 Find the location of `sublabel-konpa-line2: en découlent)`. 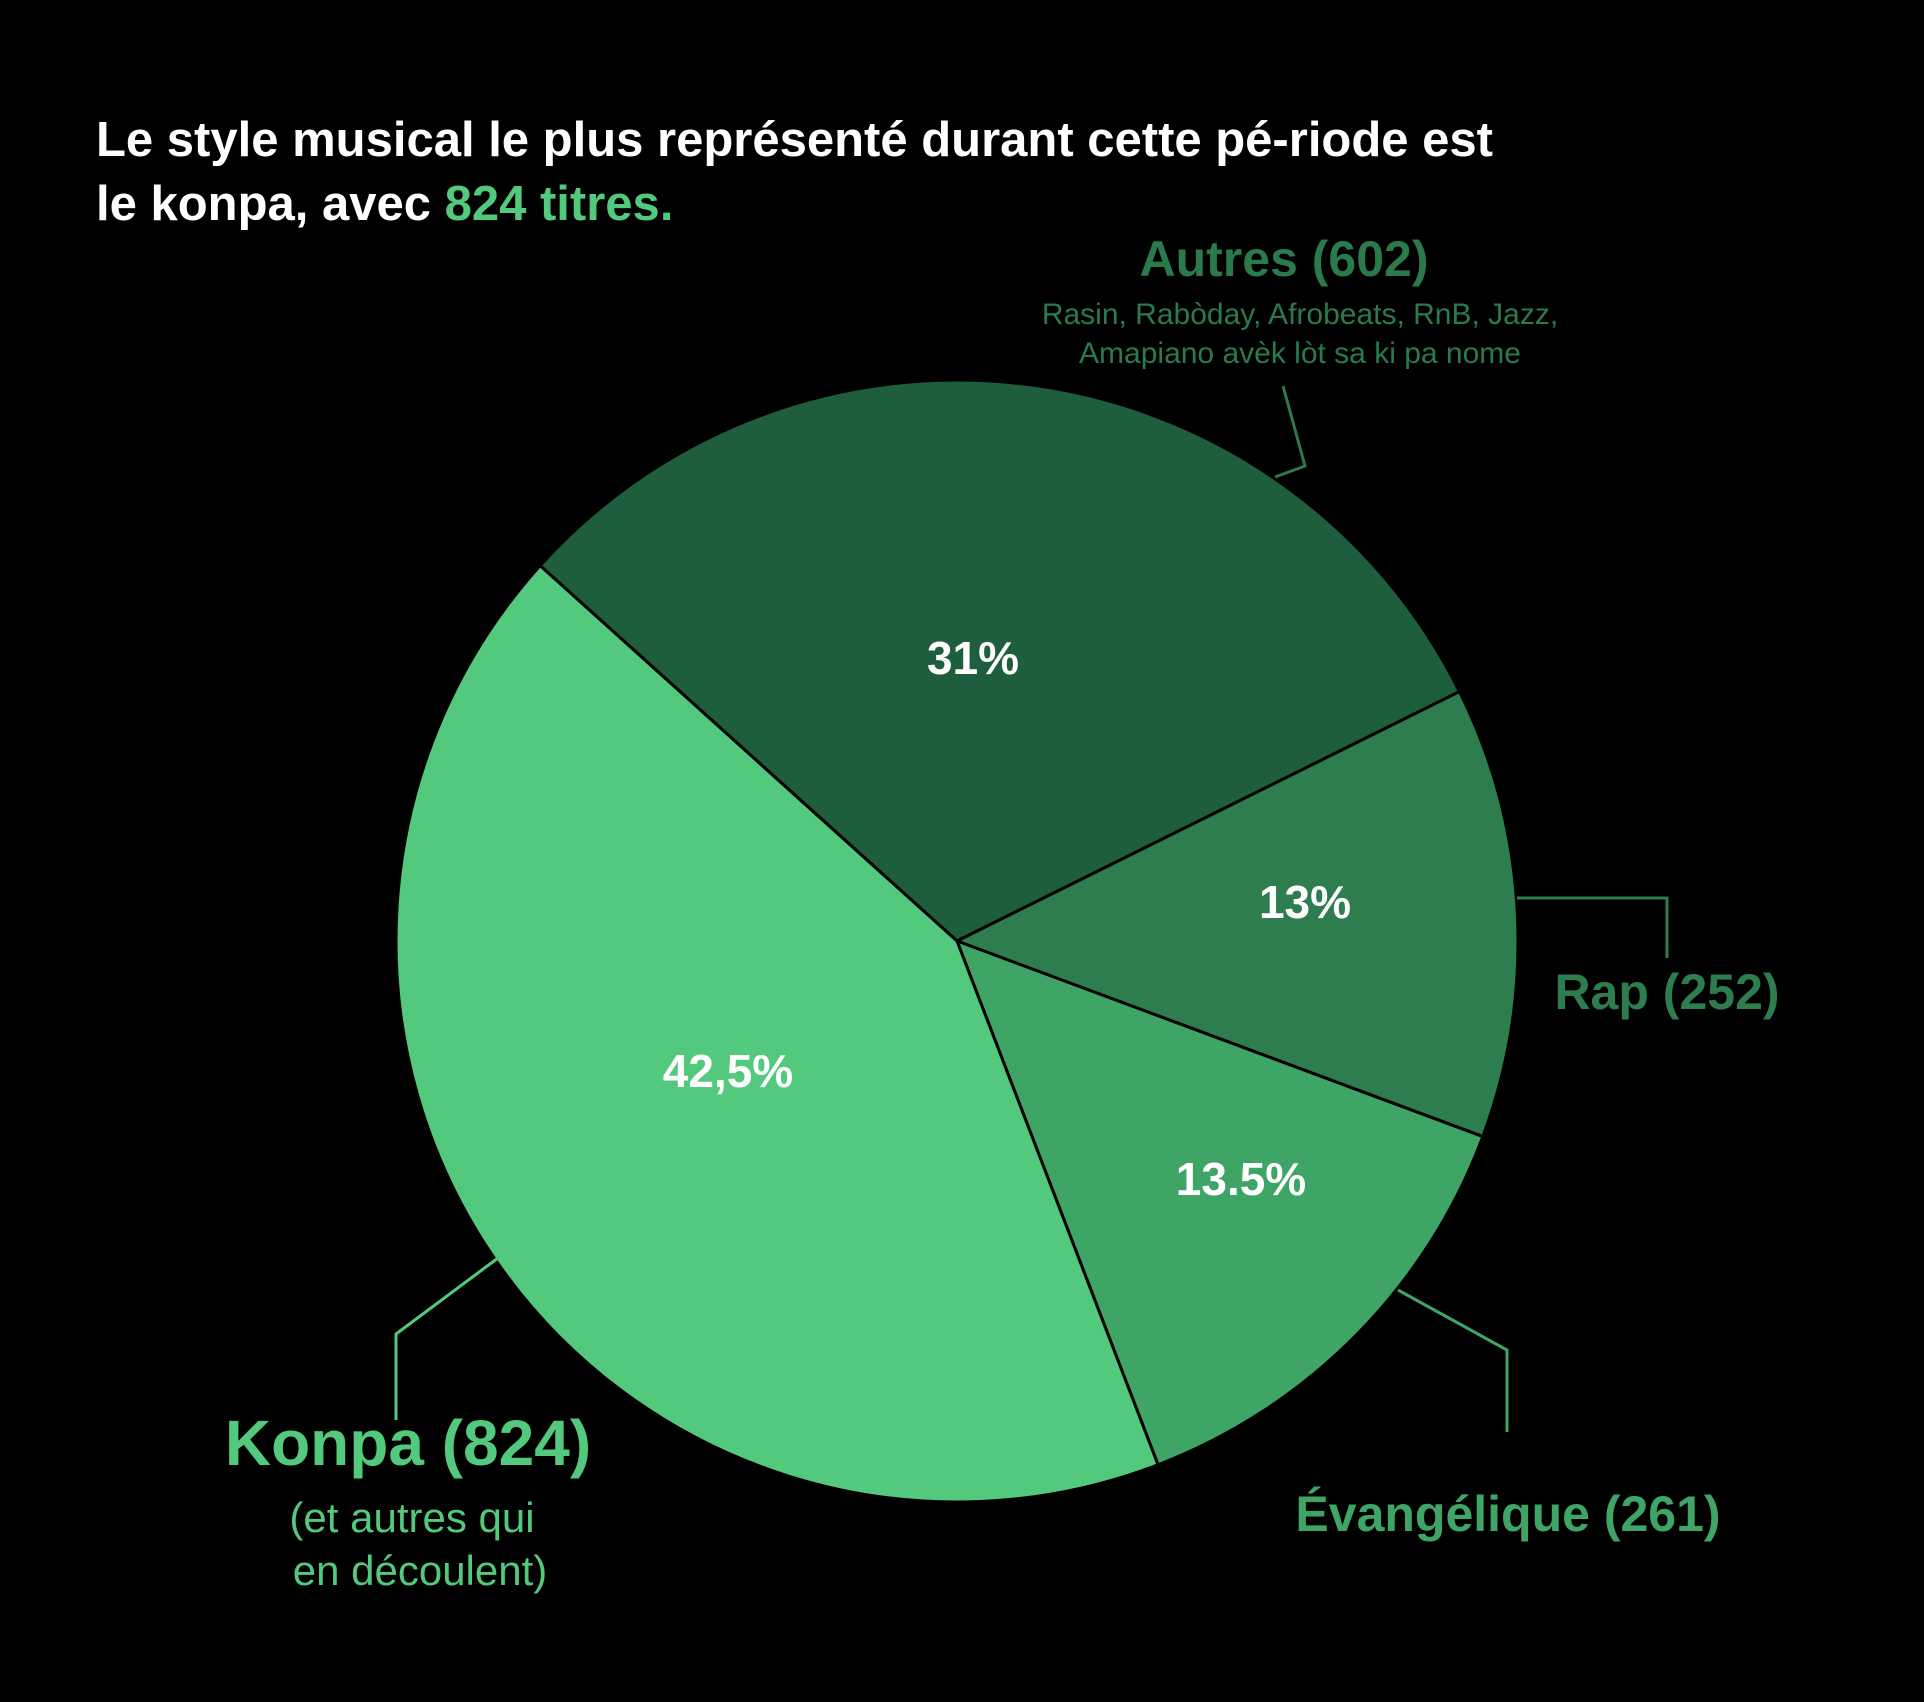

sublabel-konpa-line2: en découlent) is located at coordinates (420, 1570).